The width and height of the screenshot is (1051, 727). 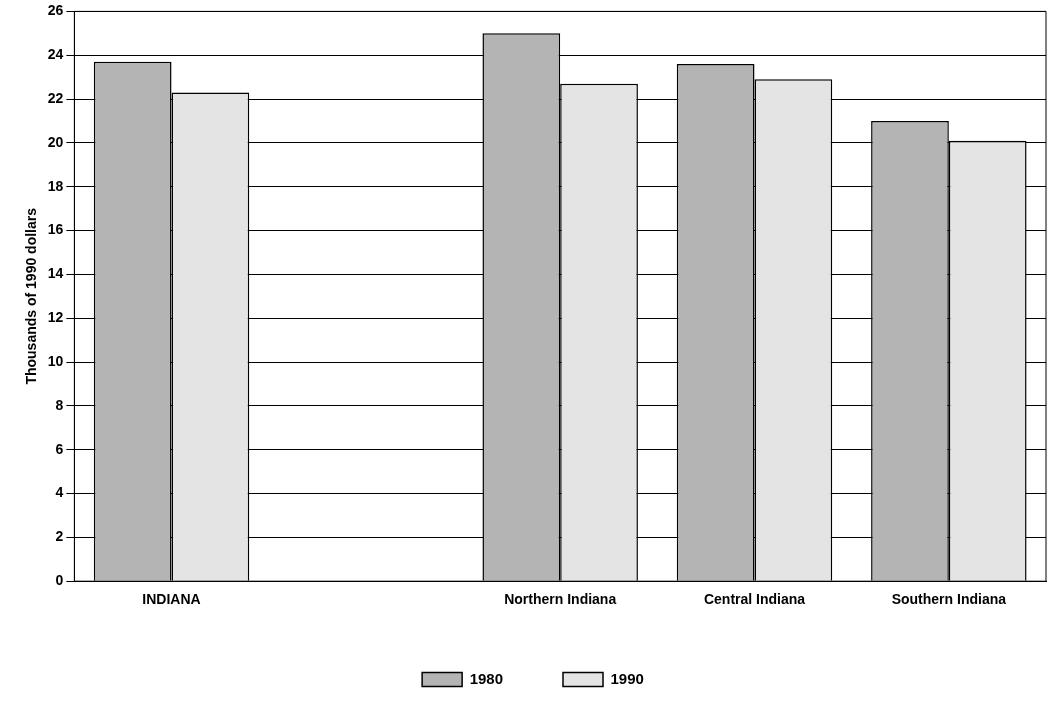 What do you see at coordinates (59, 536) in the screenshot?
I see `y-tick-label: 2` at bounding box center [59, 536].